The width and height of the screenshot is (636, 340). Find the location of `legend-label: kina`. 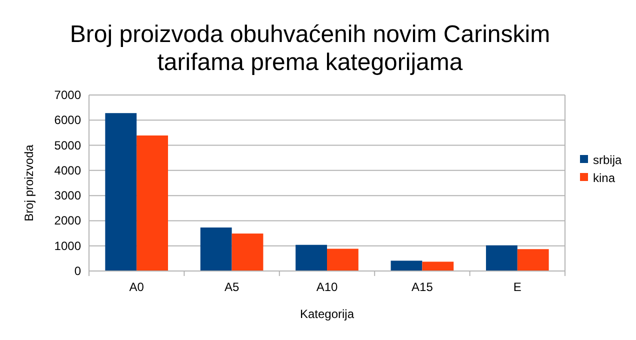

legend-label: kina is located at coordinates (604, 178).